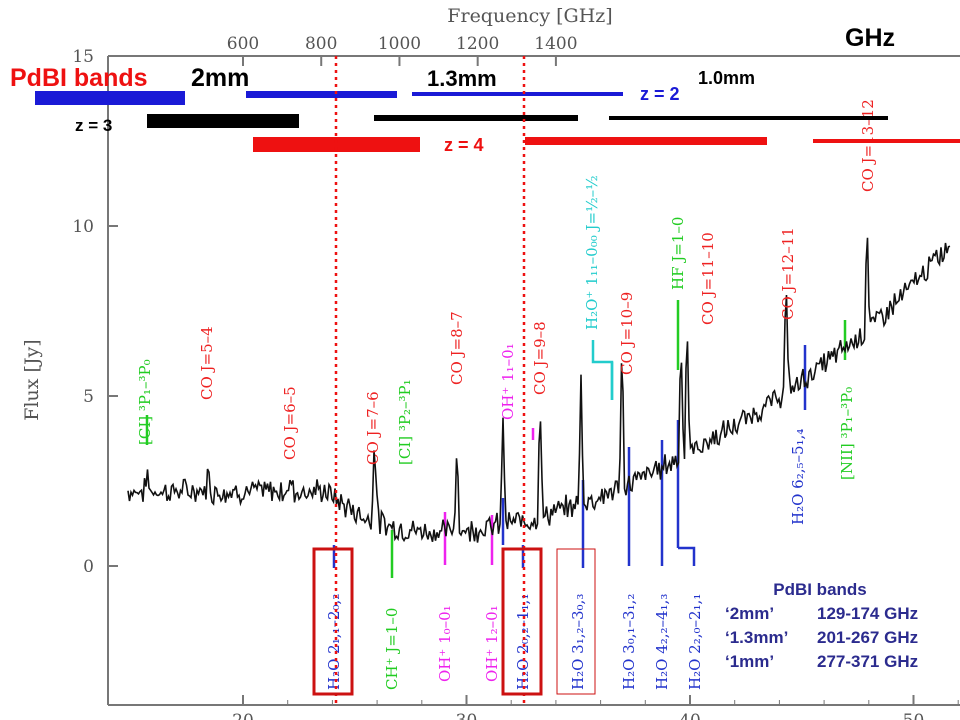 This screenshot has width=960, height=720. Describe the element at coordinates (79, 78) in the screenshot. I see `pdbi-bands-label: PdBI bands` at that location.